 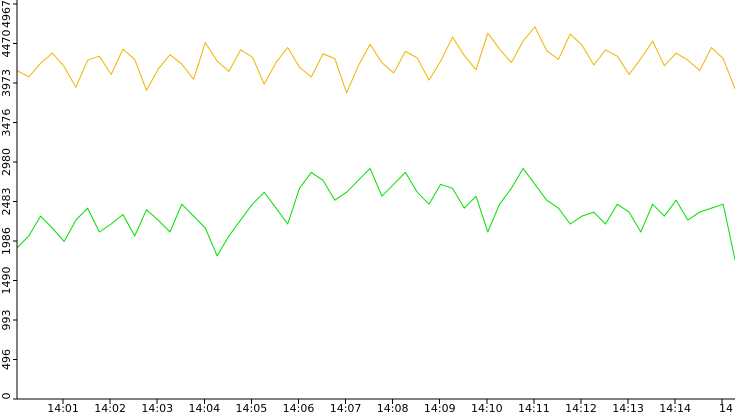 I want to click on y-tick-label: 2980, so click(x=6, y=162).